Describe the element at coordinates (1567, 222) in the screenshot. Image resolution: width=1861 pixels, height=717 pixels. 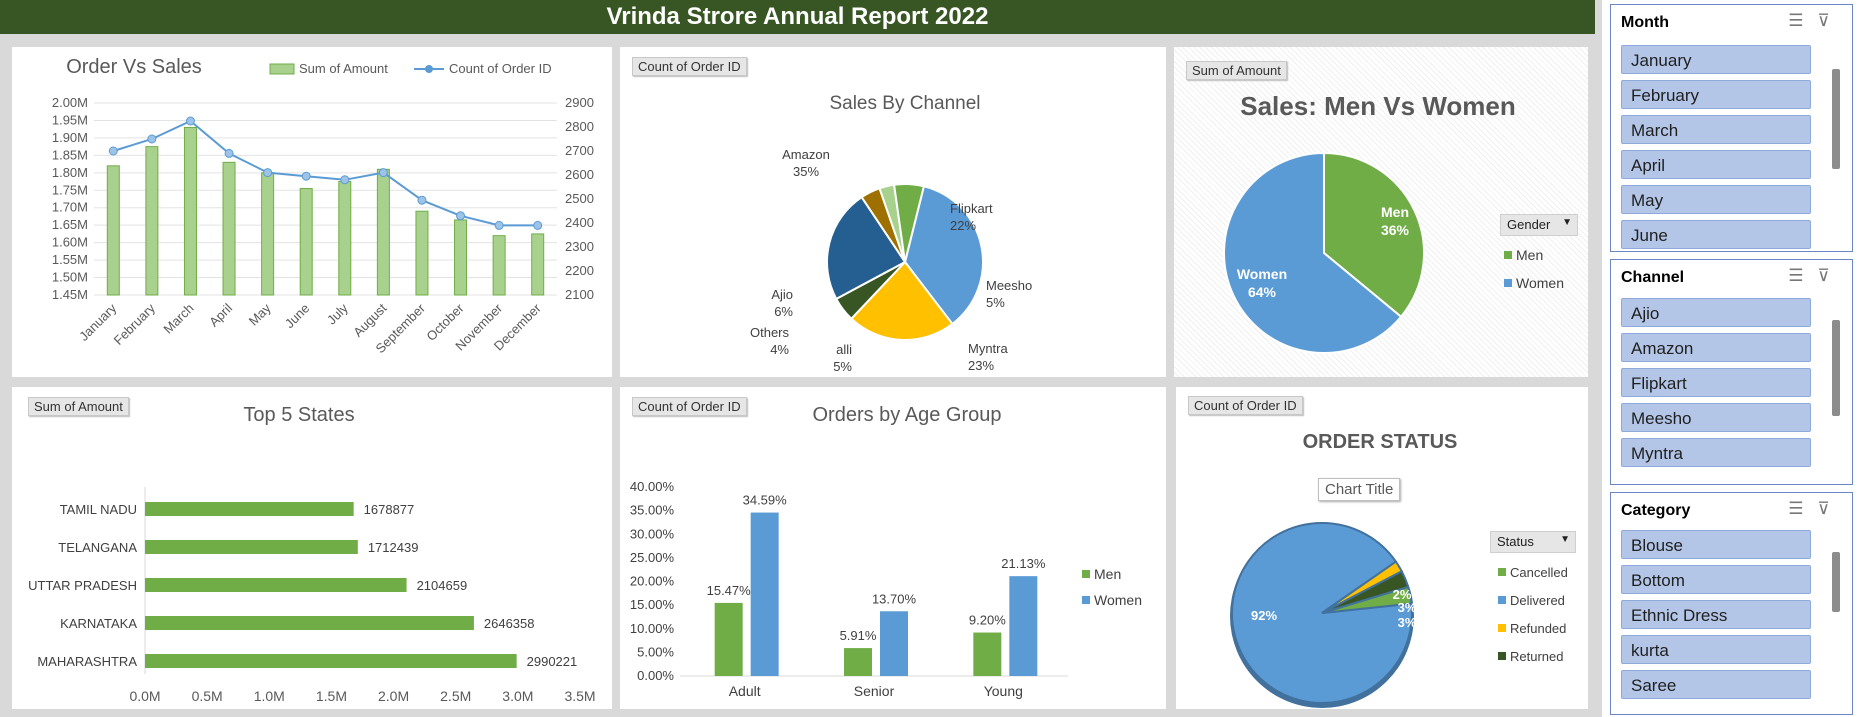
I see `dropdown-arrow-icon: ▼` at that location.